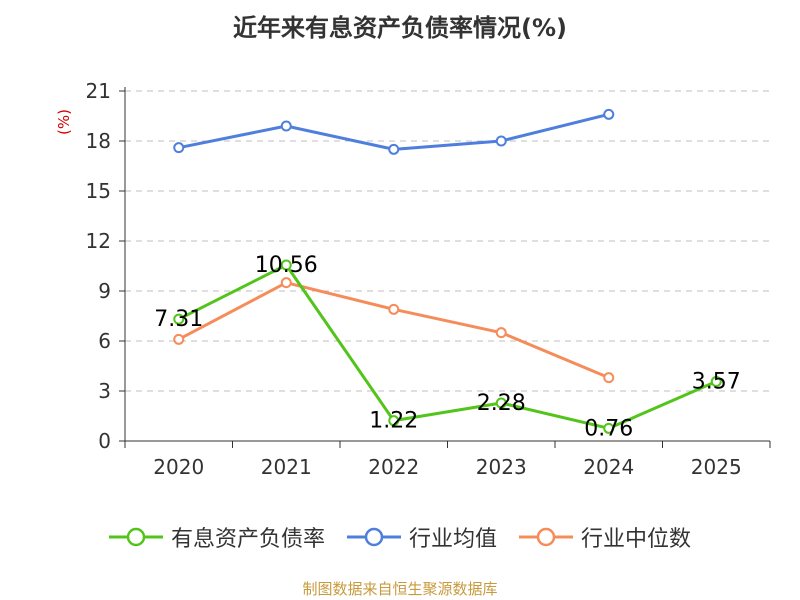 This screenshot has width=800, height=600. I want to click on series-1-point-2022, so click(394, 149).